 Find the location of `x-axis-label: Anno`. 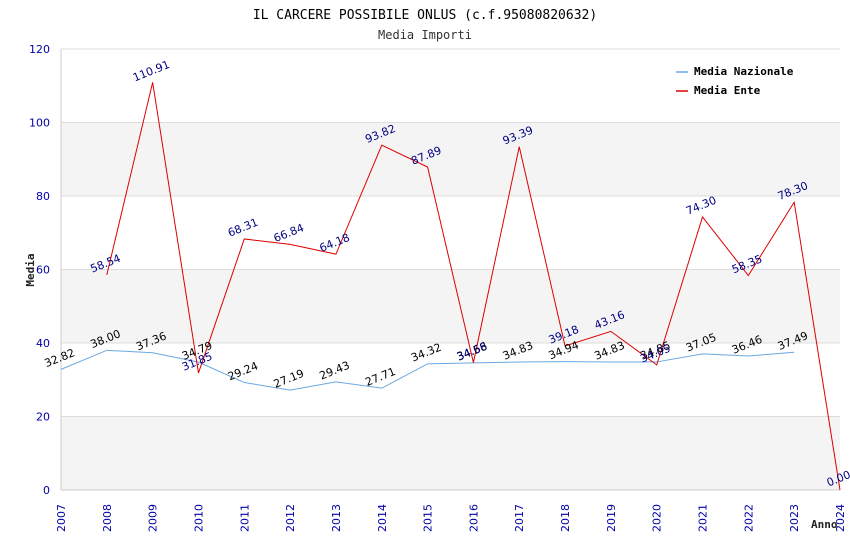

x-axis-label: Anno is located at coordinates (824, 524).